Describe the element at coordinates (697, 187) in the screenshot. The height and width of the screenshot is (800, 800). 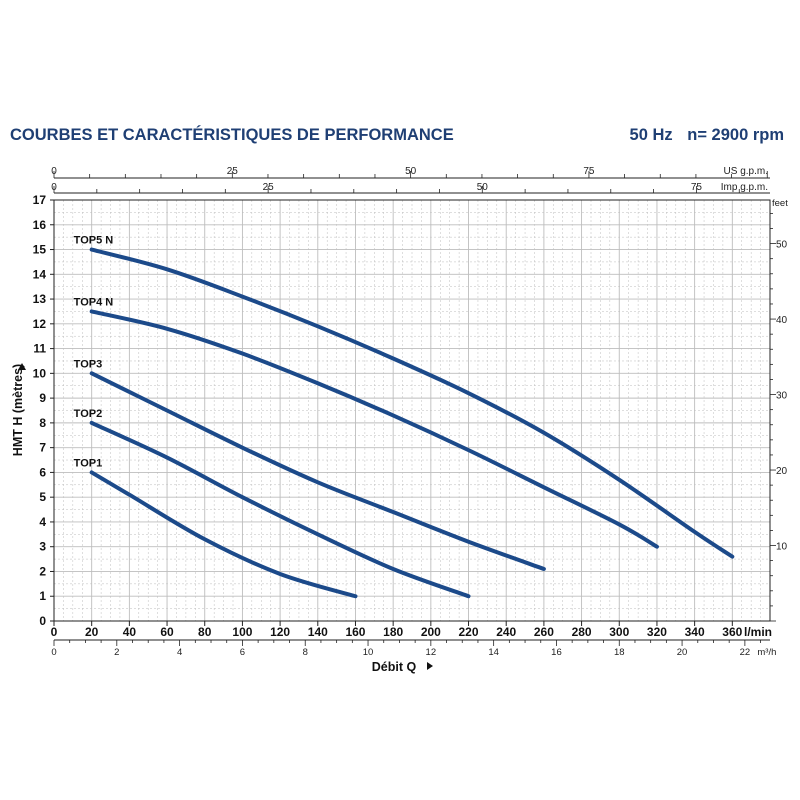
I see `imp-gpm-tick-label: 75` at that location.